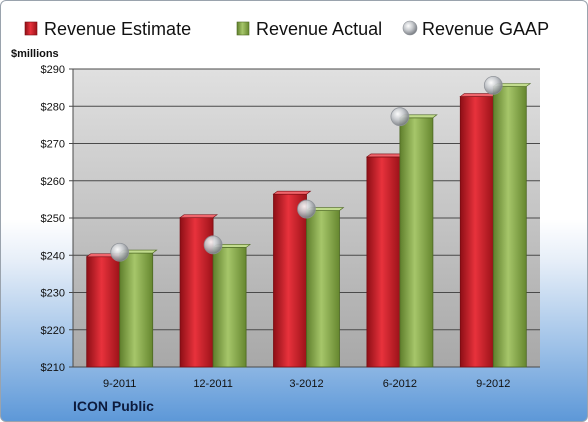 The height and width of the screenshot is (422, 588). I want to click on y-tick-label: $220, so click(53, 331).